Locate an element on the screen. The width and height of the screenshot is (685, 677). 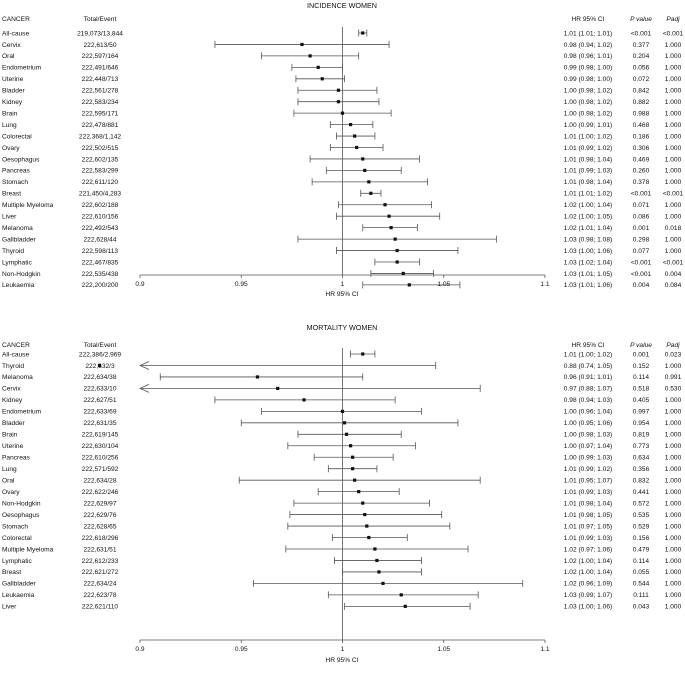
row-p-value: 0.819 is located at coordinates (641, 435).